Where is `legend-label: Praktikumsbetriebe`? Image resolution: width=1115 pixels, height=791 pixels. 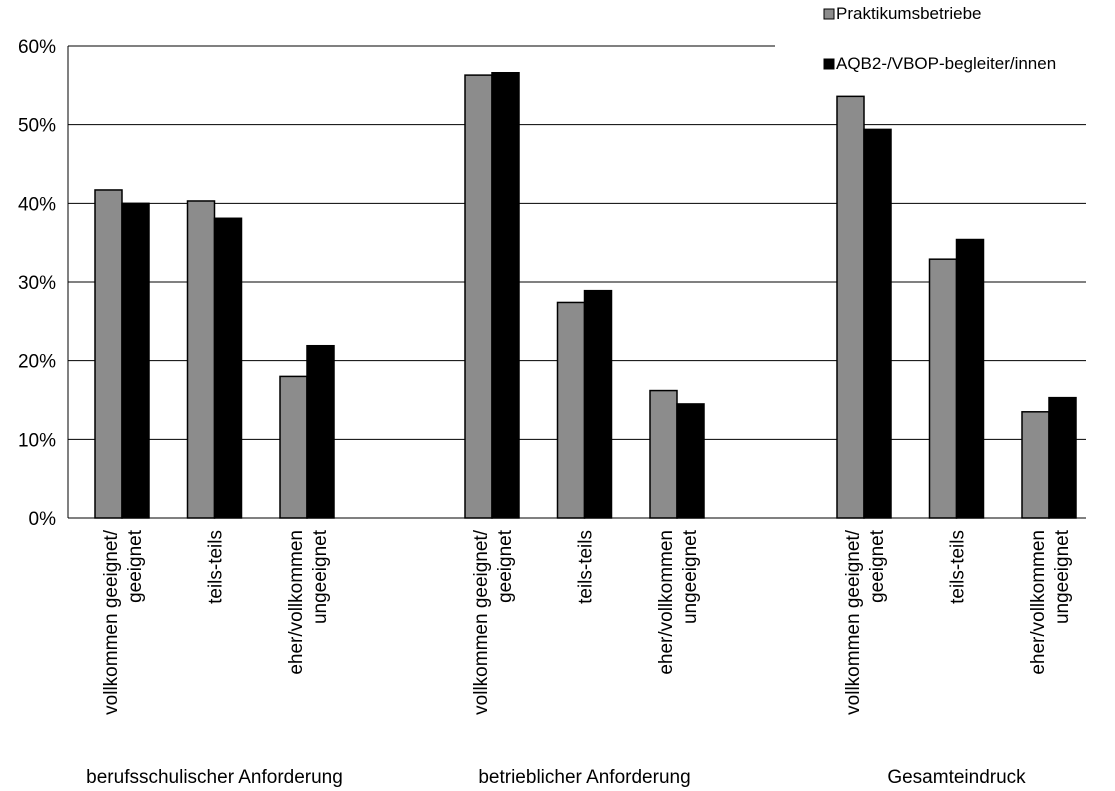 legend-label: Praktikumsbetriebe is located at coordinates (909, 13).